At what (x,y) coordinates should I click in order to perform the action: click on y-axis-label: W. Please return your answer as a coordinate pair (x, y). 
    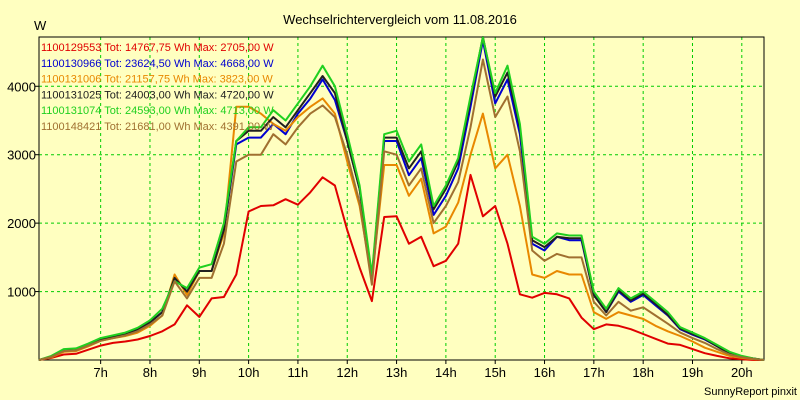
    Looking at the image, I should click on (40, 25).